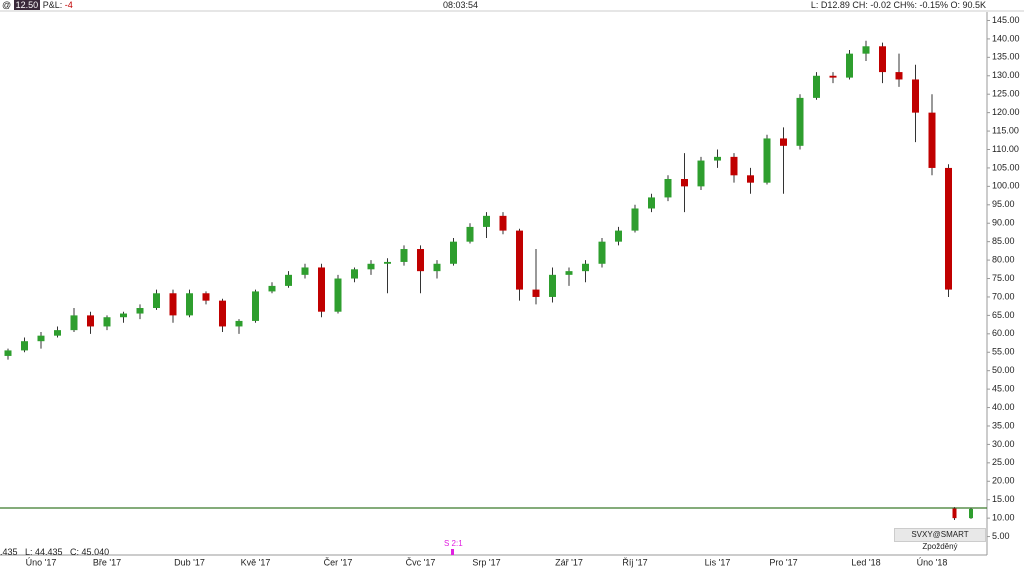 The image size is (1024, 570). I want to click on y-tick-label: 145.00, so click(1006, 20).